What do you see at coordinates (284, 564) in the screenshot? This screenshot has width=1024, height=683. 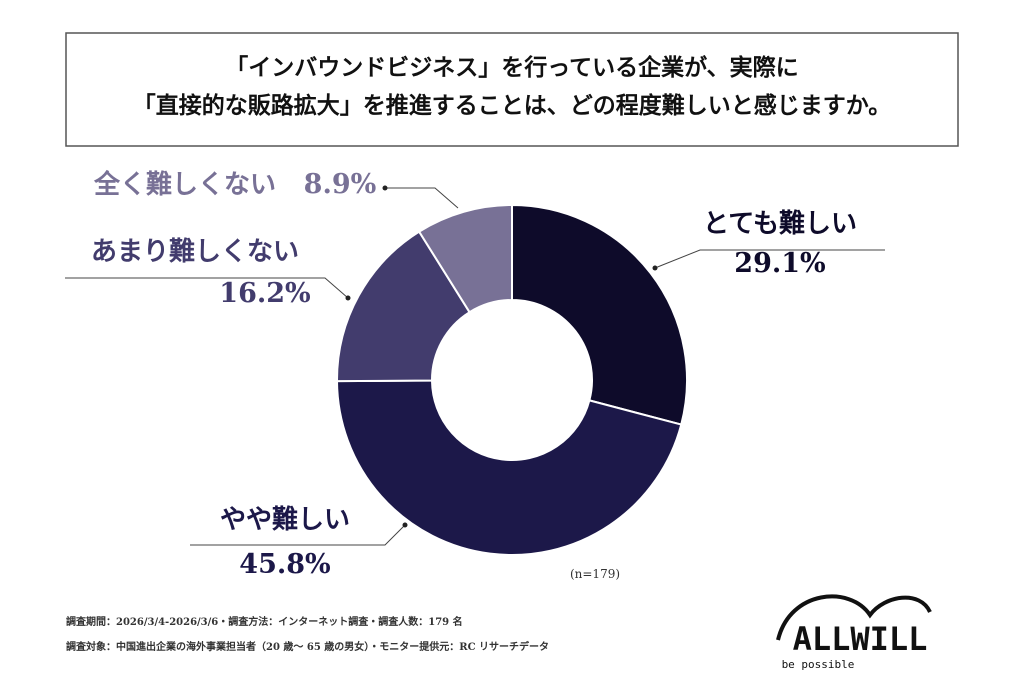 I see `value-label: 45.8%` at bounding box center [284, 564].